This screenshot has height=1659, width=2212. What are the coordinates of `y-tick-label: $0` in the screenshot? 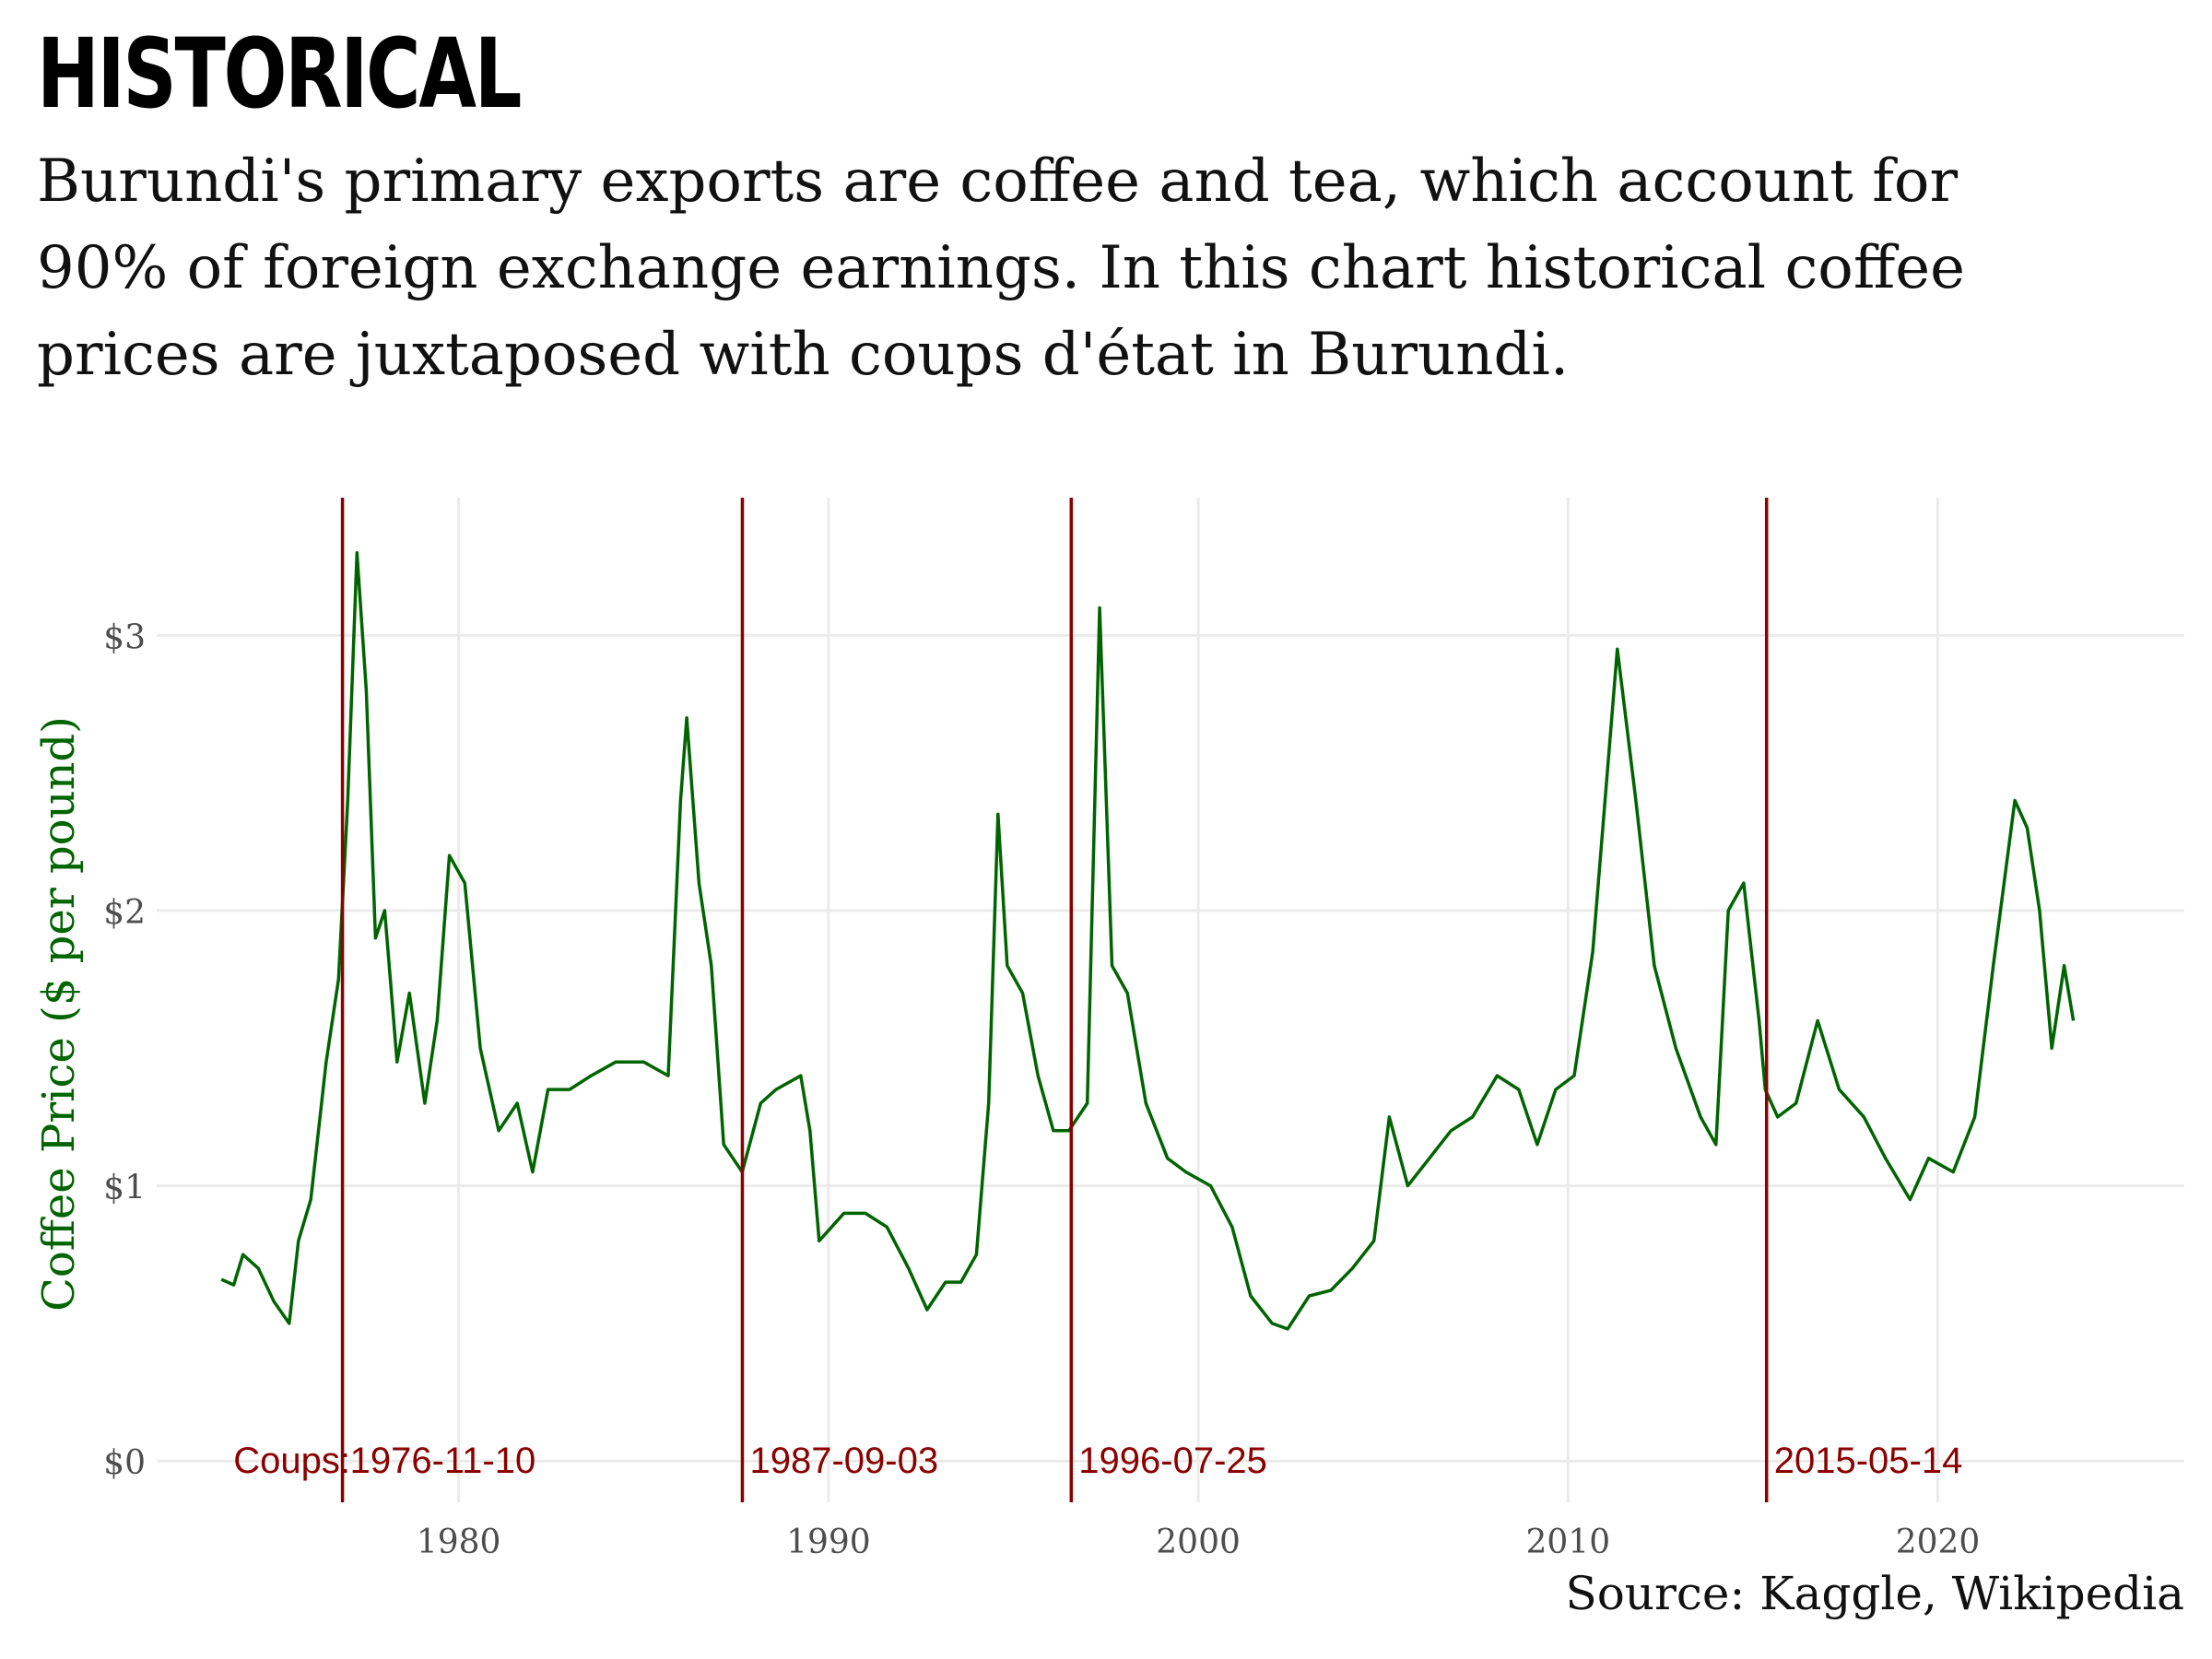 It's located at (124, 1463).